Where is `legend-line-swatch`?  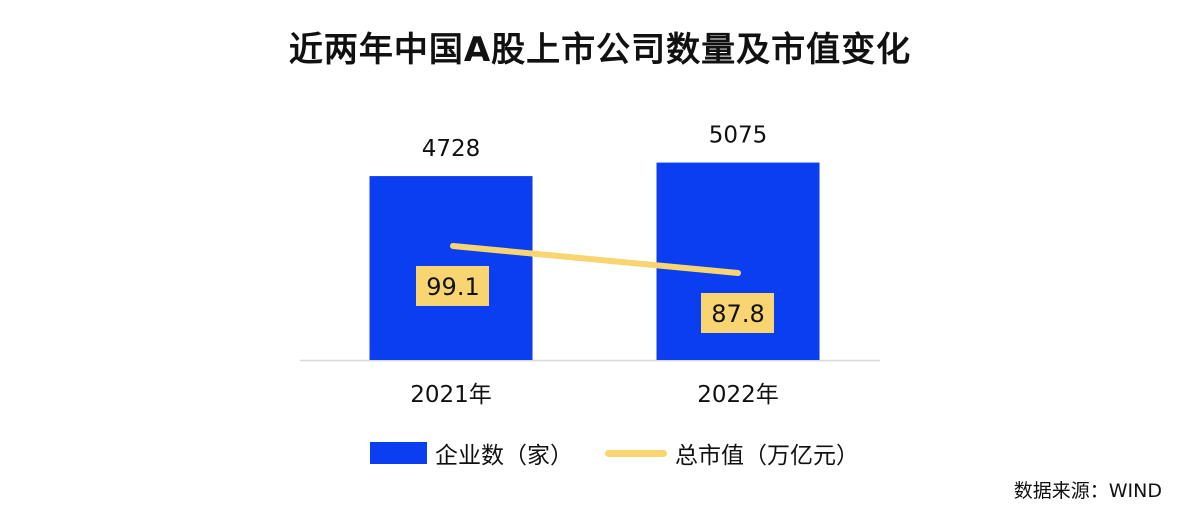 legend-line-swatch is located at coordinates (636, 453).